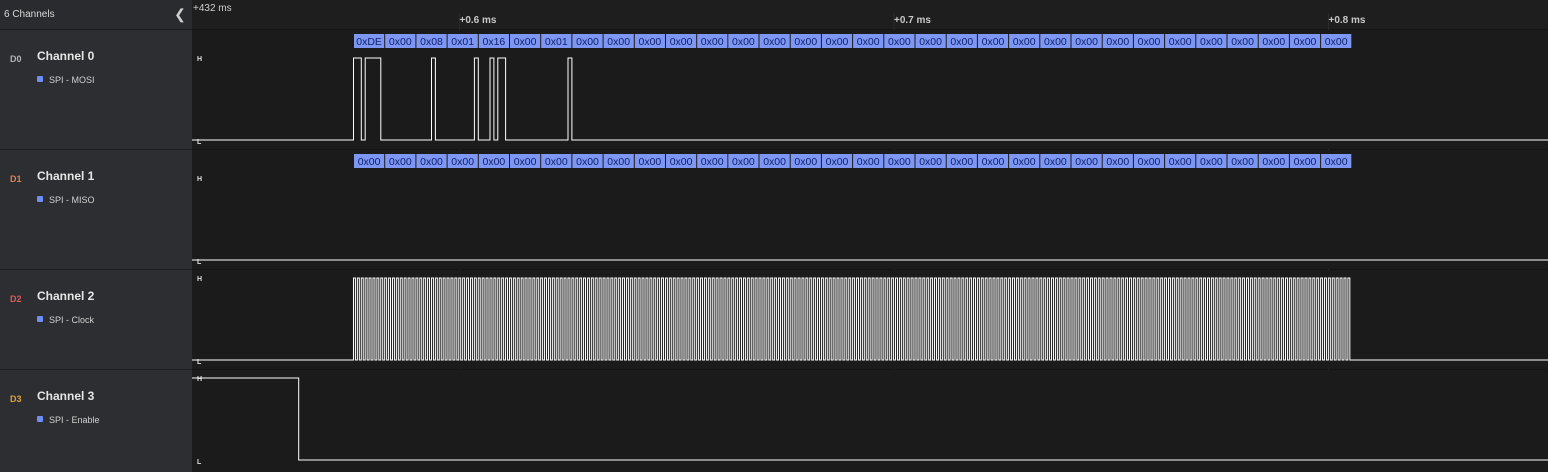  What do you see at coordinates (66, 296) in the screenshot?
I see `channel-name: Channel 2` at bounding box center [66, 296].